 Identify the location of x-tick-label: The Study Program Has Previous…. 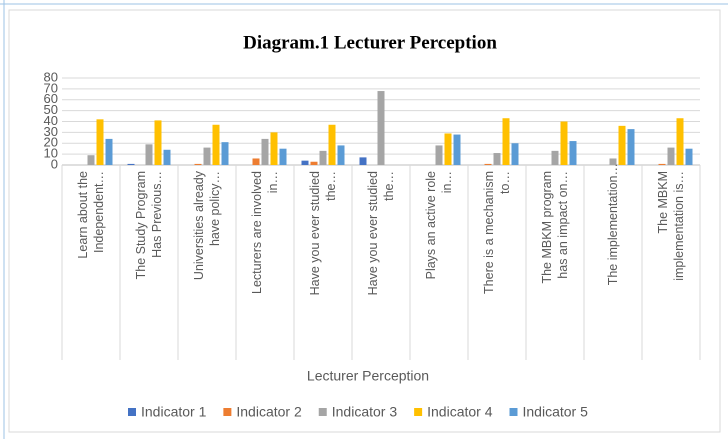
(149, 225).